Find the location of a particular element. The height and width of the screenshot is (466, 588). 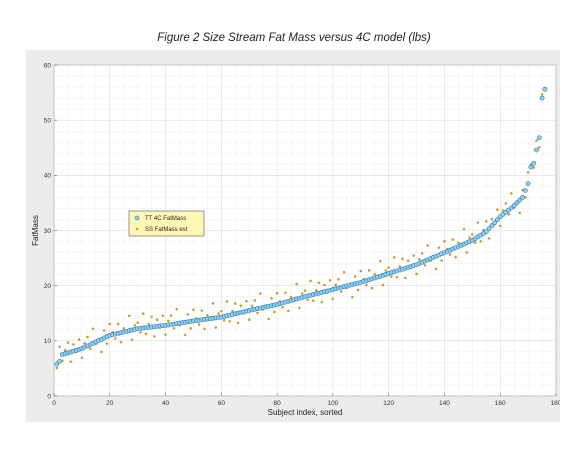

y-tick-label: 0 is located at coordinates (49, 396).